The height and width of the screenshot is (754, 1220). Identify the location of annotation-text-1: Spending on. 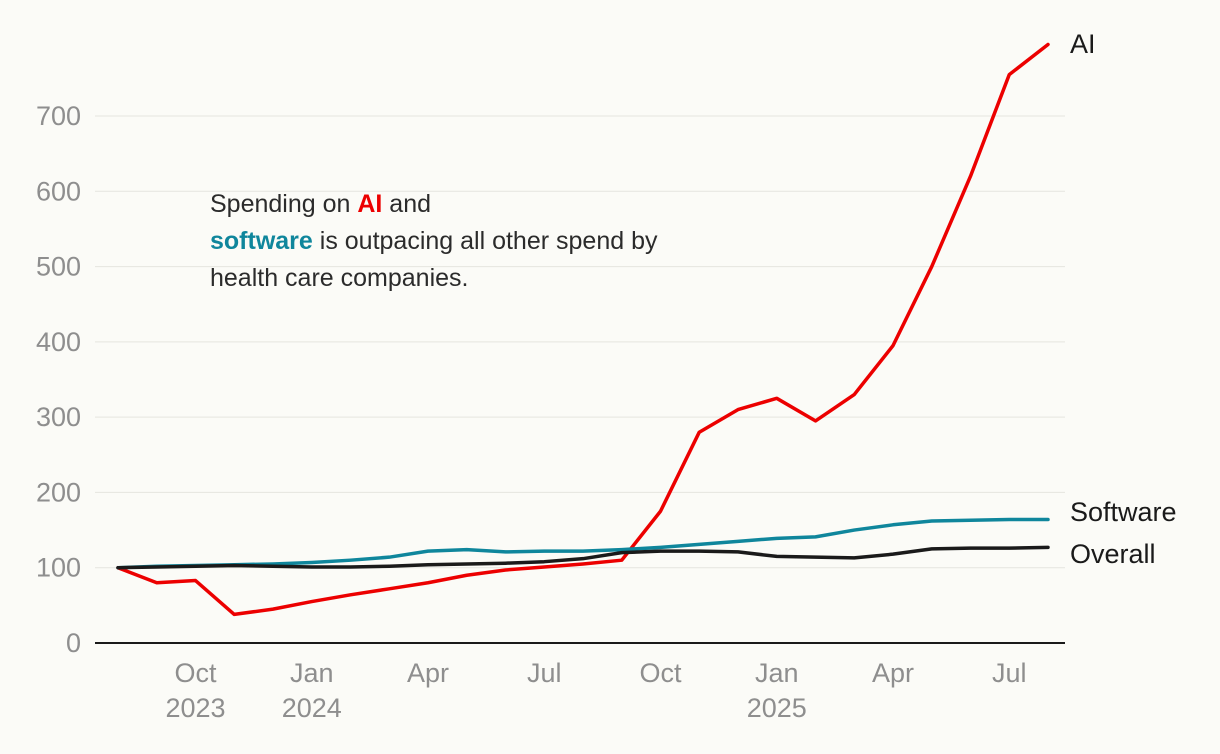
(284, 204).